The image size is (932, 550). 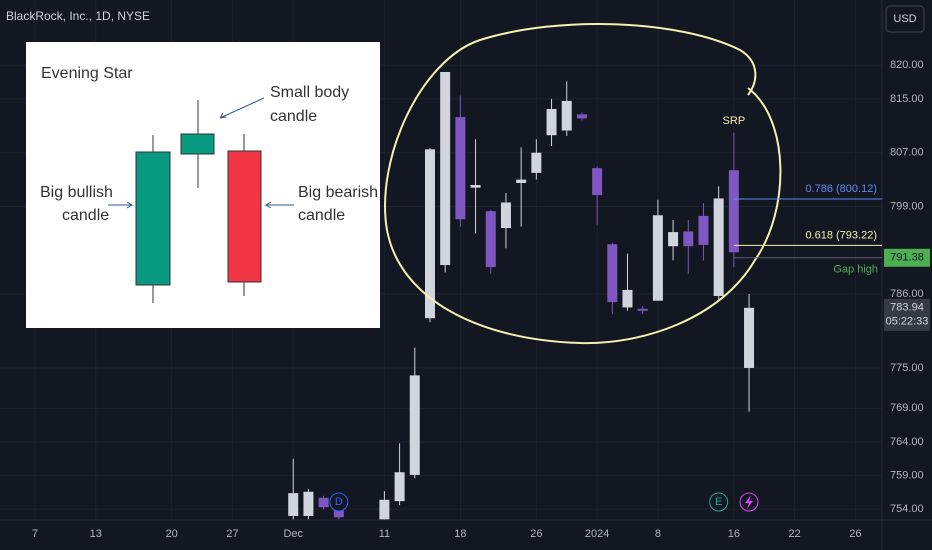 What do you see at coordinates (907, 322) in the screenshot?
I see `countdown: 05:22:33` at bounding box center [907, 322].